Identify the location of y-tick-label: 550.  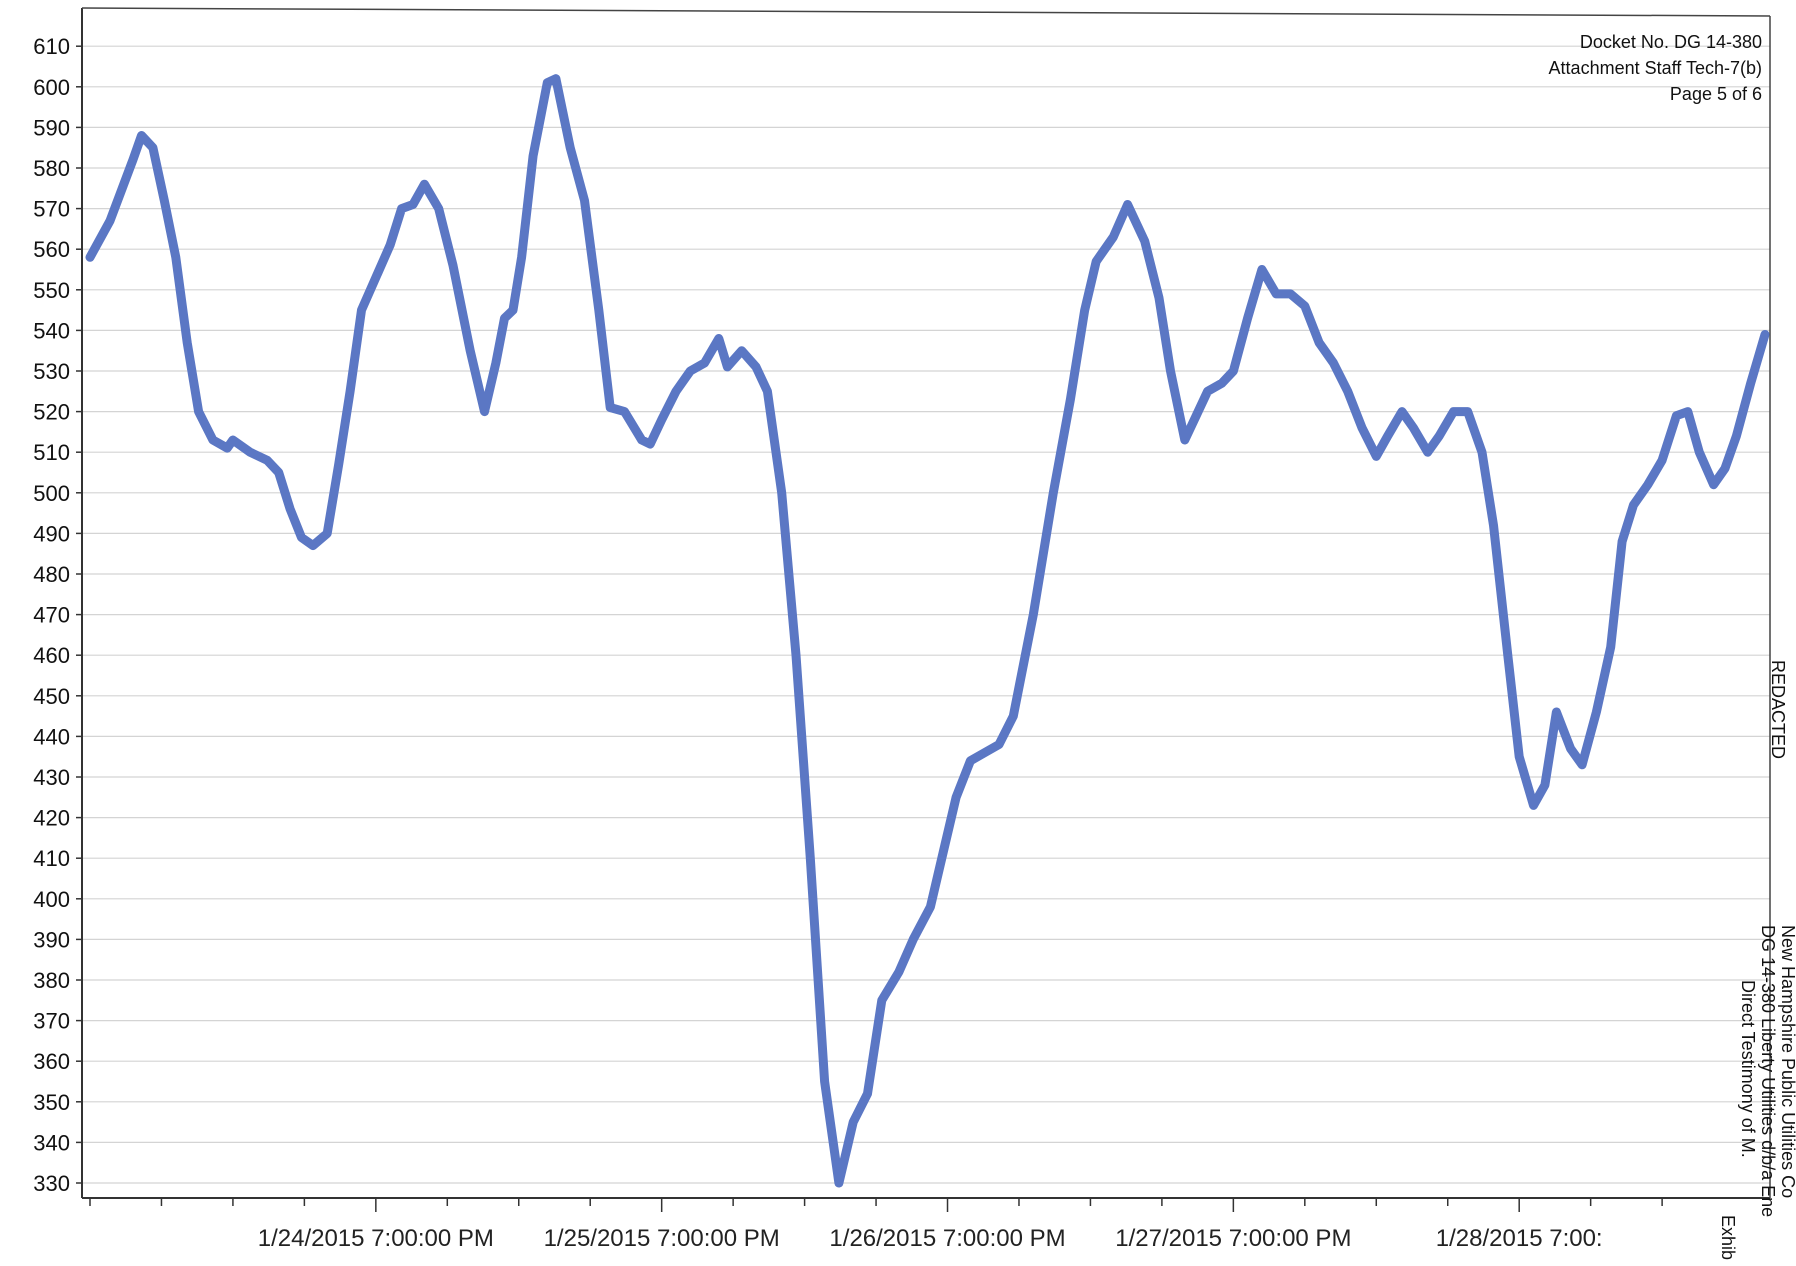
(51, 290).